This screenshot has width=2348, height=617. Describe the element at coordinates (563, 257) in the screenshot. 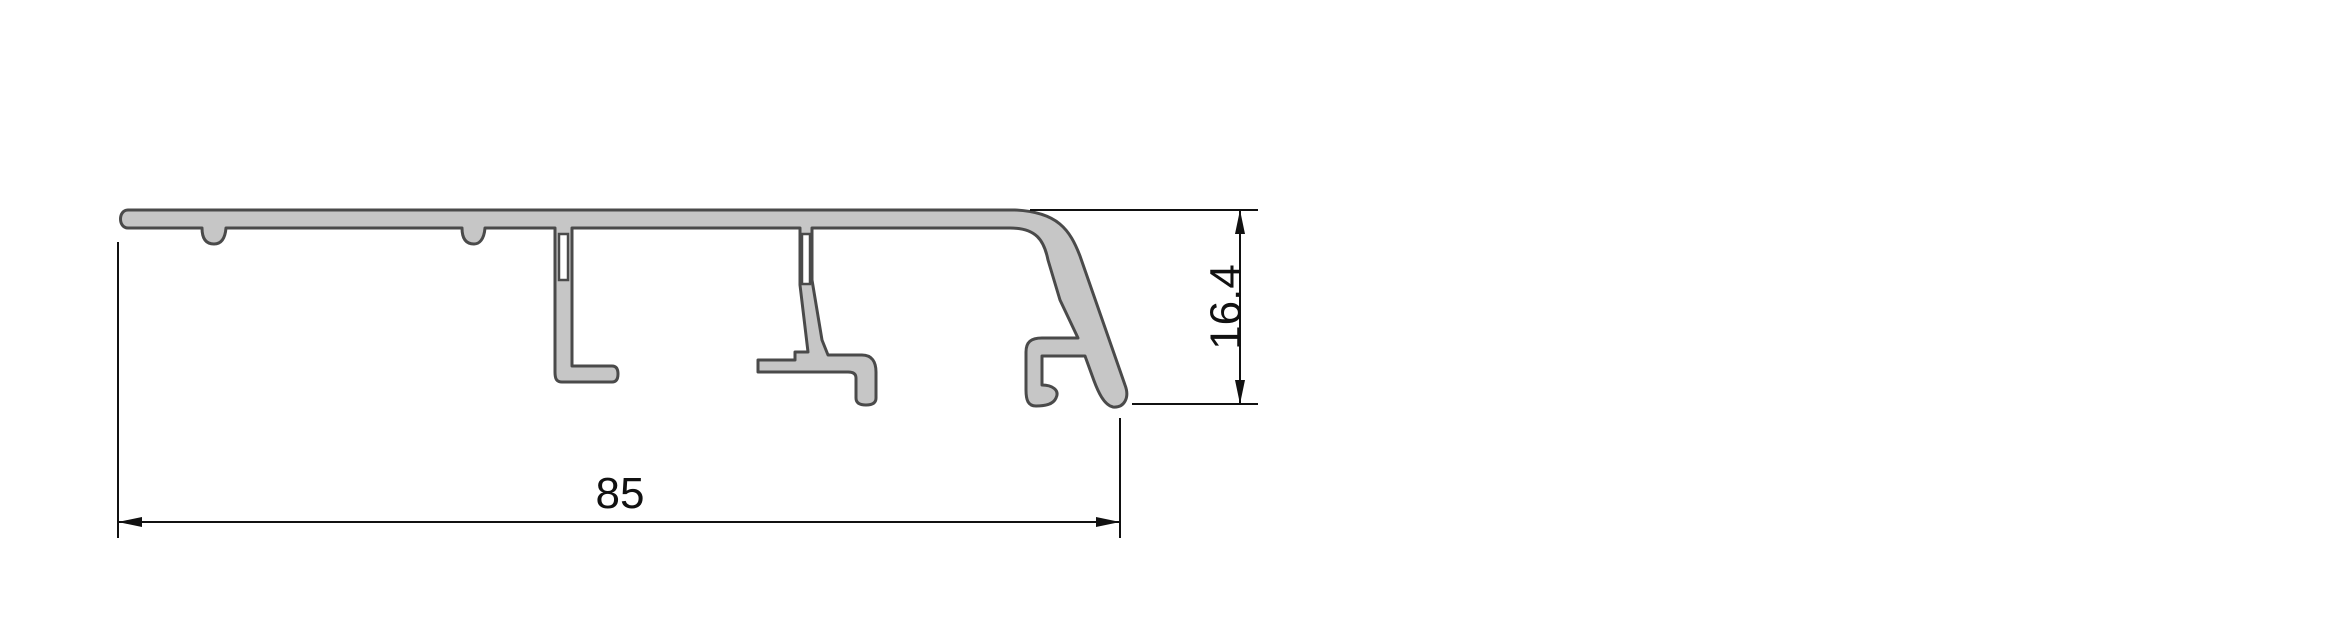

I see `web-slot-left` at that location.